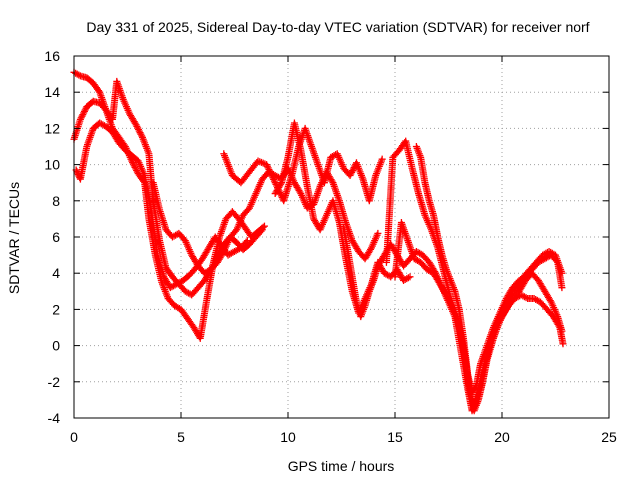 The height and width of the screenshot is (480, 640). Describe the element at coordinates (609, 437) in the screenshot. I see `x-tick-label: 25` at that location.